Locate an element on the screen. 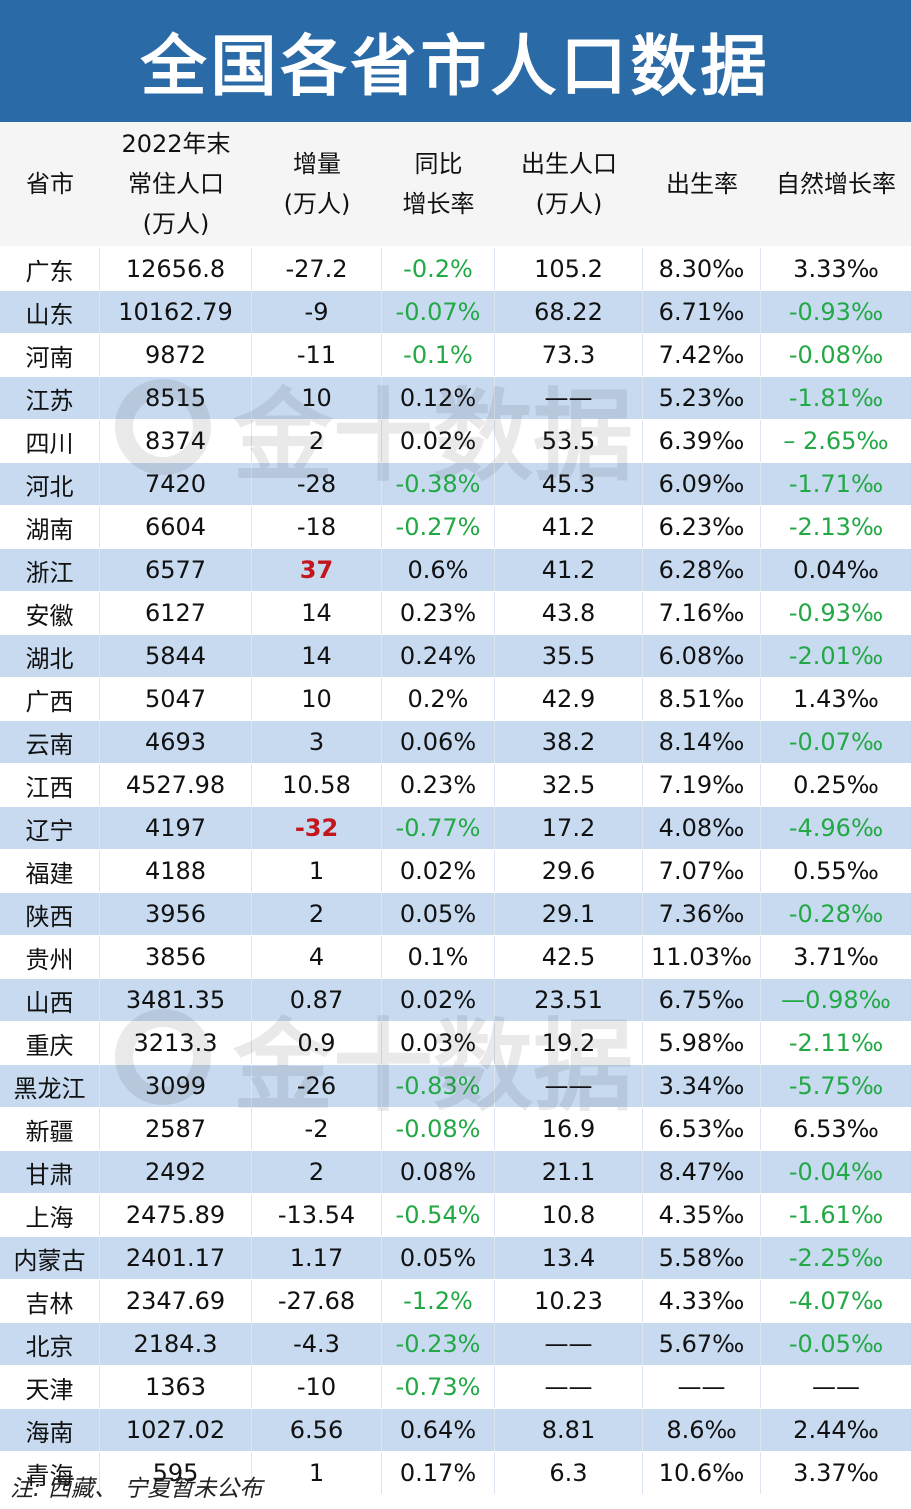 The image size is (911, 1509). cell-province: 内蒙古 is located at coordinates (50, 1258).